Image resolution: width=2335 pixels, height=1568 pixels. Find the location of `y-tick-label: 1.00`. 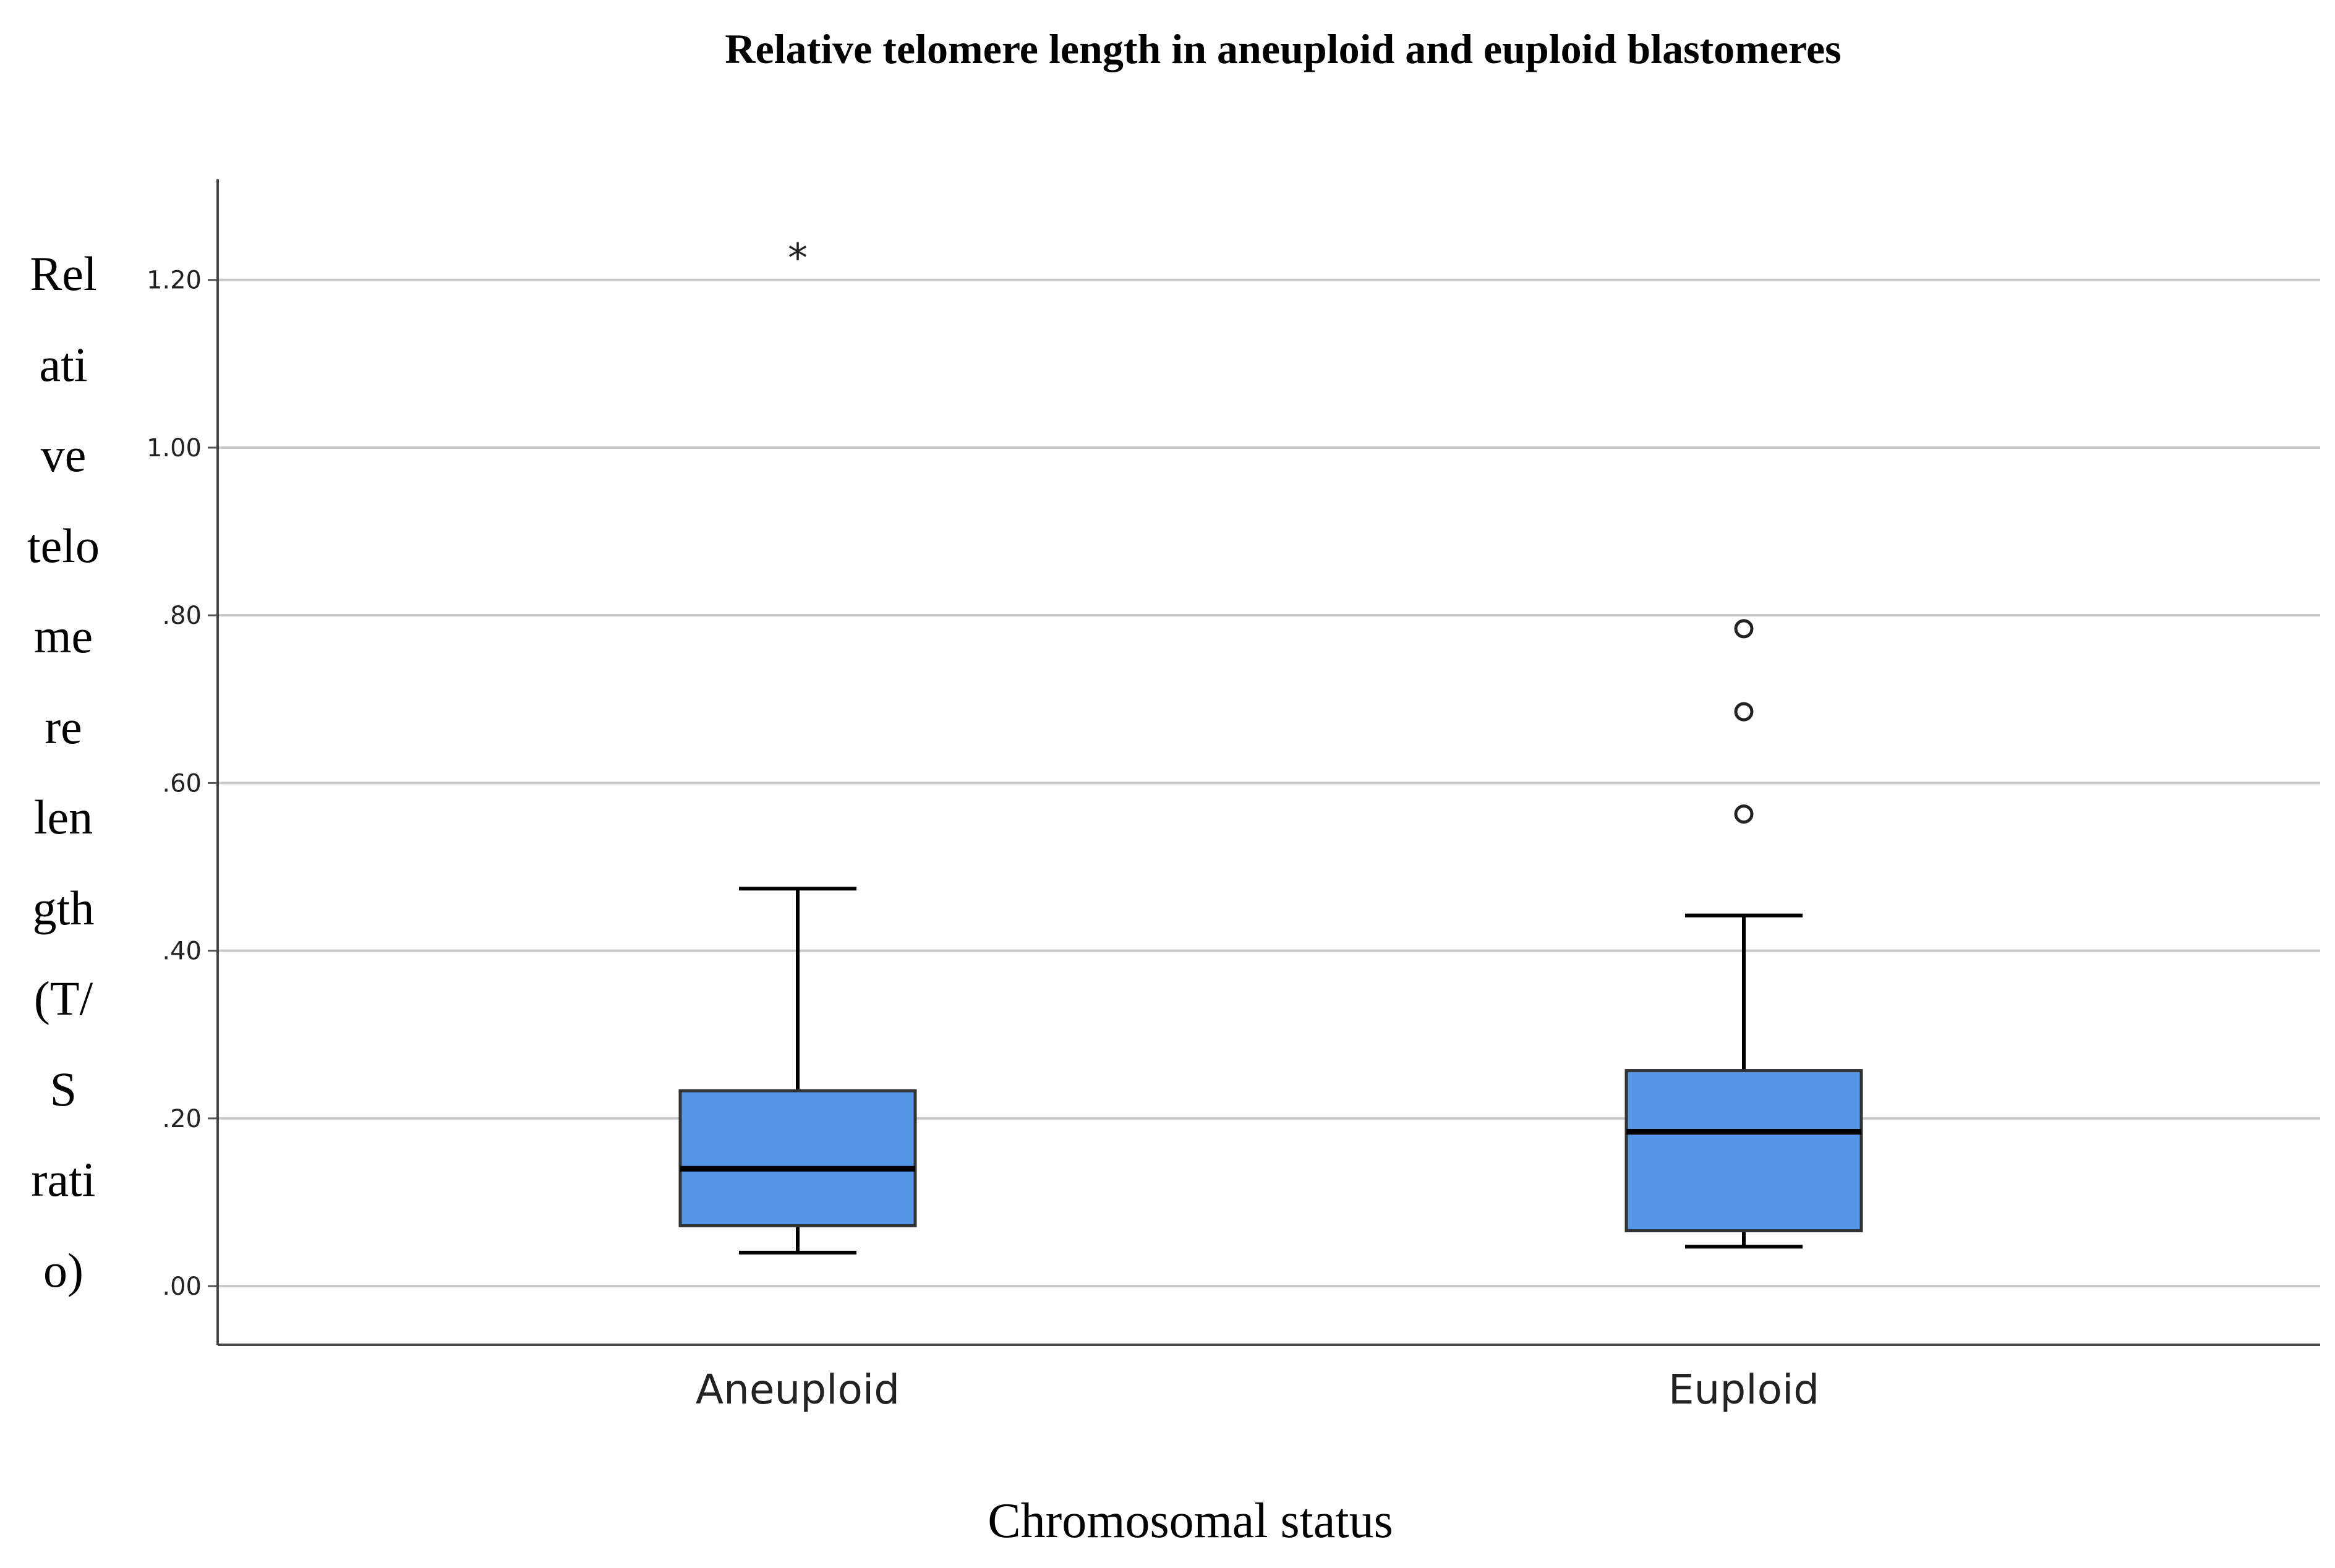

y-tick-label: 1.00 is located at coordinates (174, 448).